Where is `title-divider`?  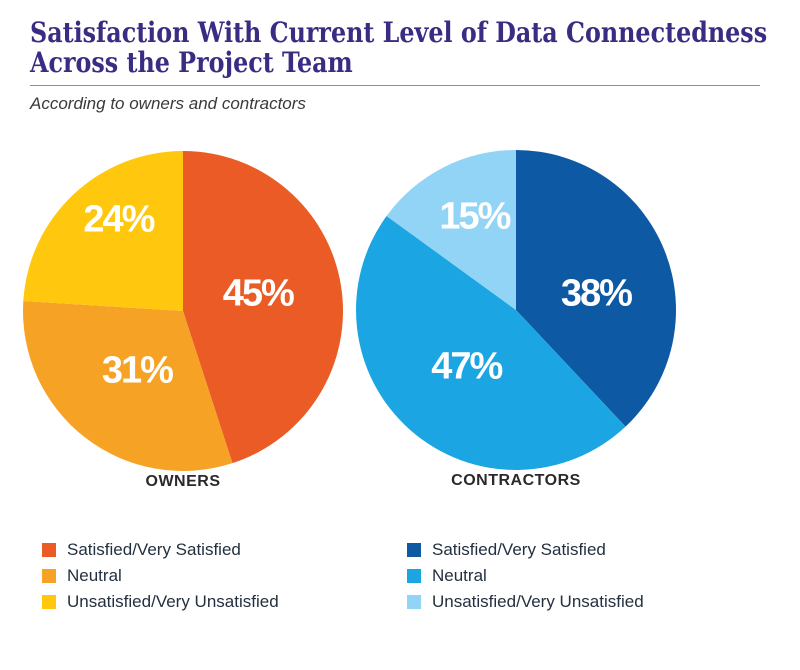
title-divider is located at coordinates (395, 85).